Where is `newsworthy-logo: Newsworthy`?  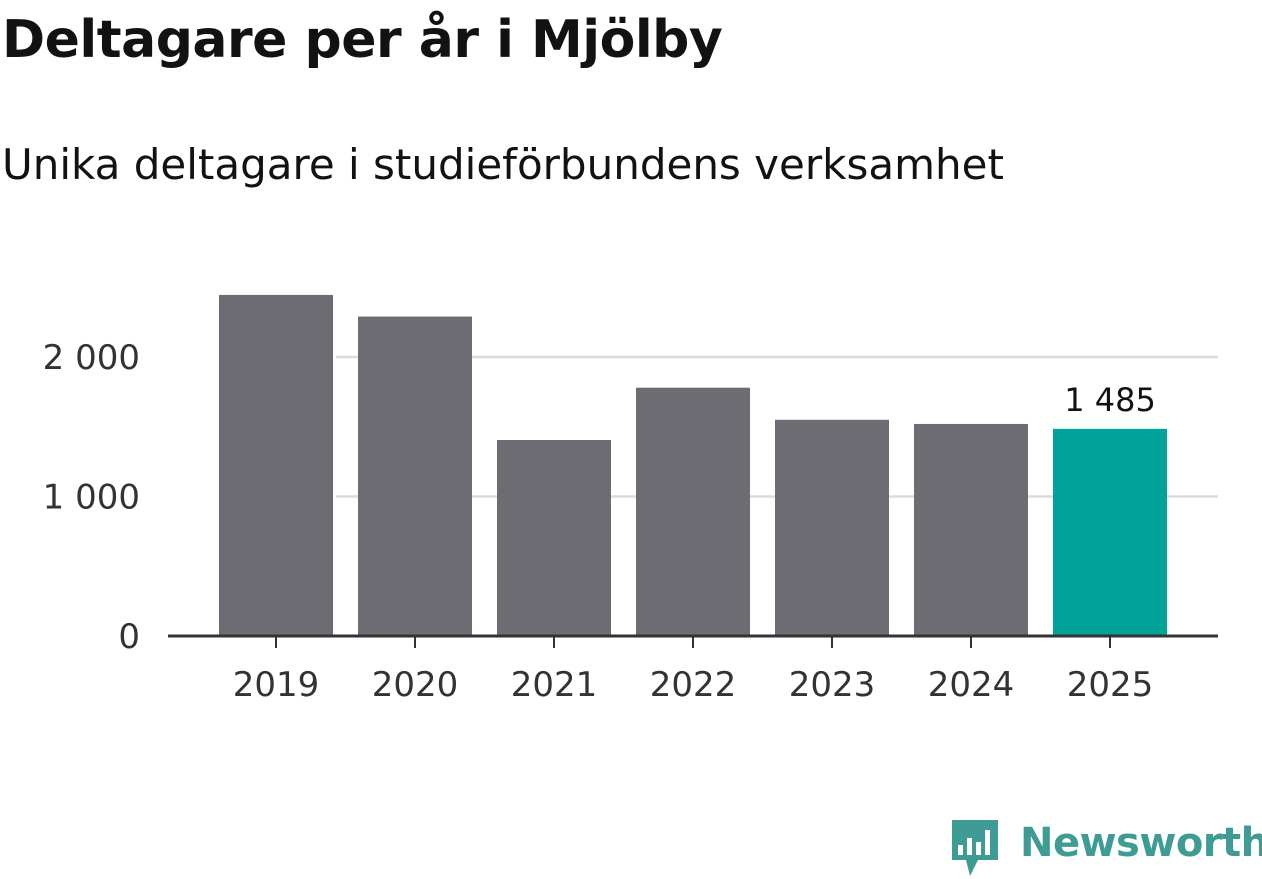 newsworthy-logo: Newsworthy is located at coordinates (1105, 848).